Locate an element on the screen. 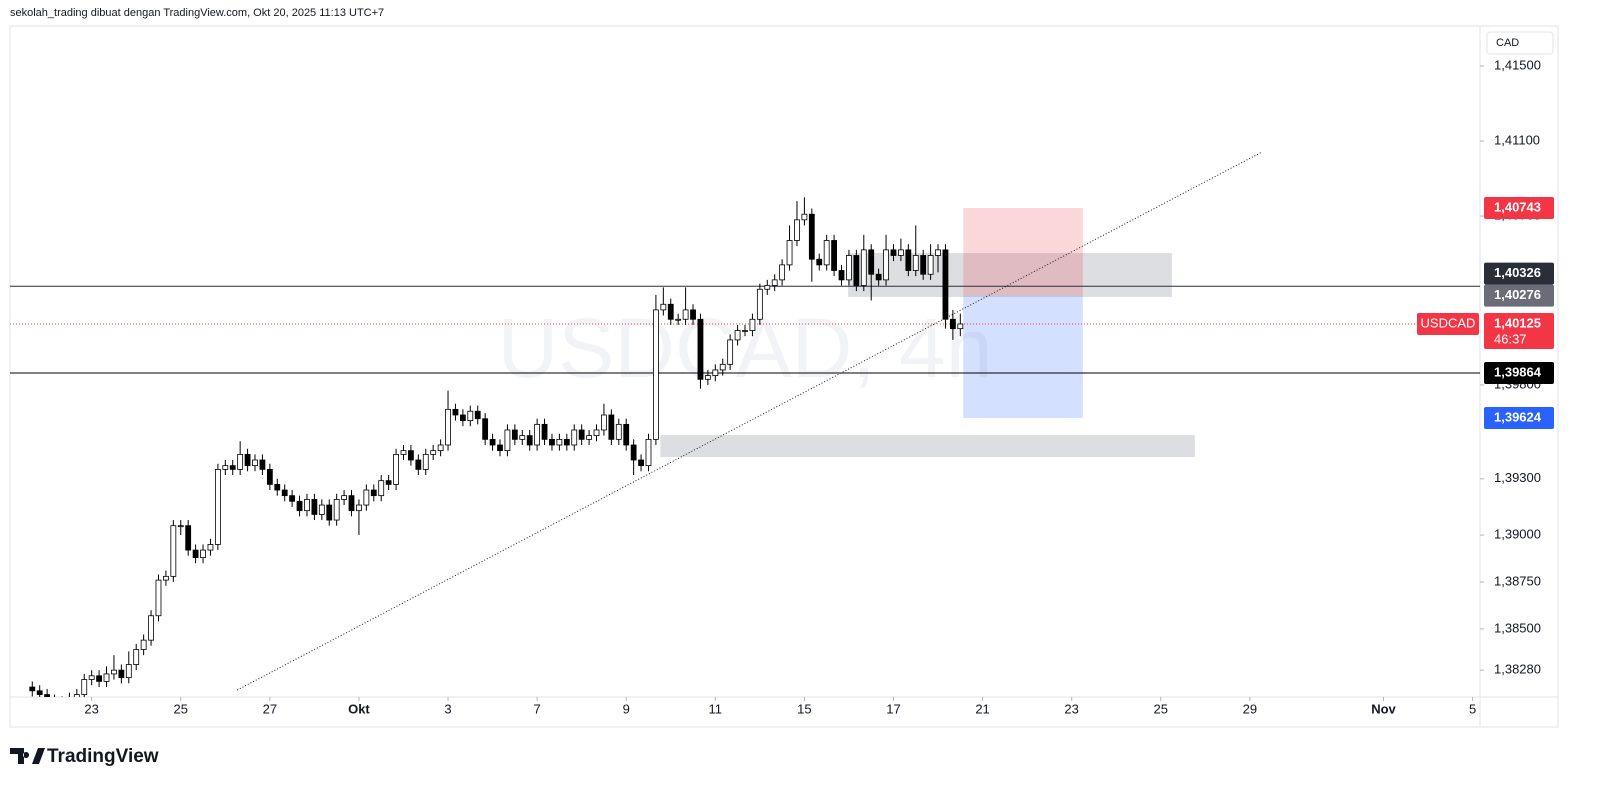 The image size is (1600, 801). tradingview-logo: TradingView is located at coordinates (84, 756).